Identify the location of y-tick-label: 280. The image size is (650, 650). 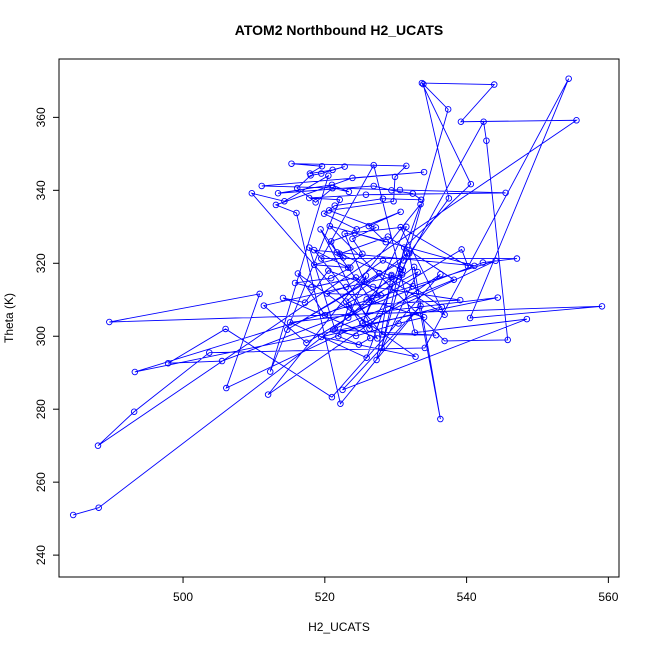
(41, 409).